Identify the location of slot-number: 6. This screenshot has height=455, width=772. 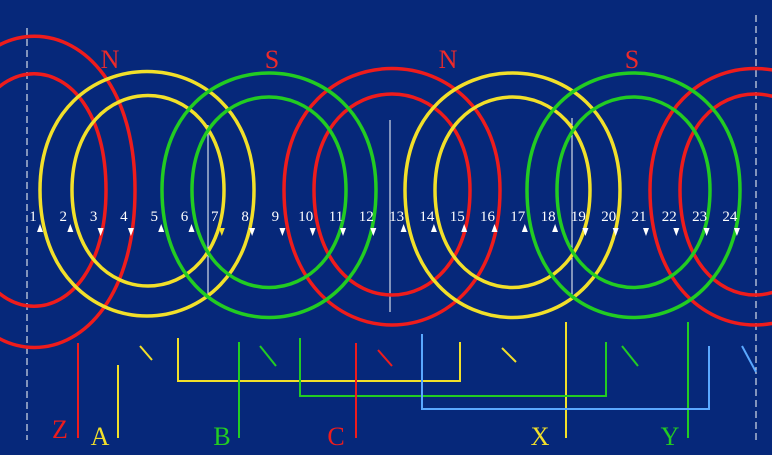
(185, 217).